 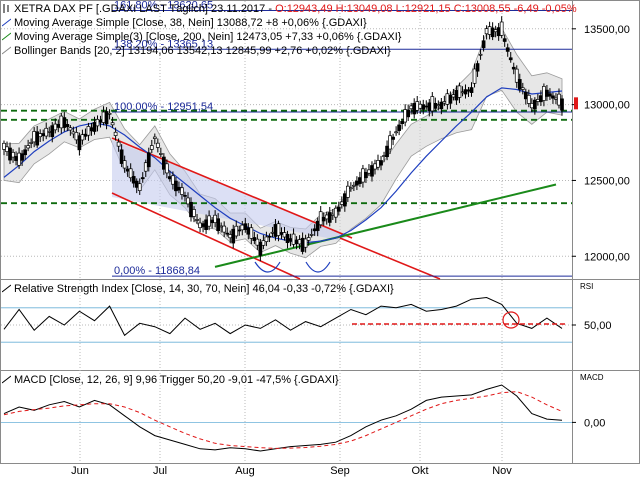 What do you see at coordinates (586, 286) in the screenshot?
I see `rsi-axis-tag: RSI` at bounding box center [586, 286].